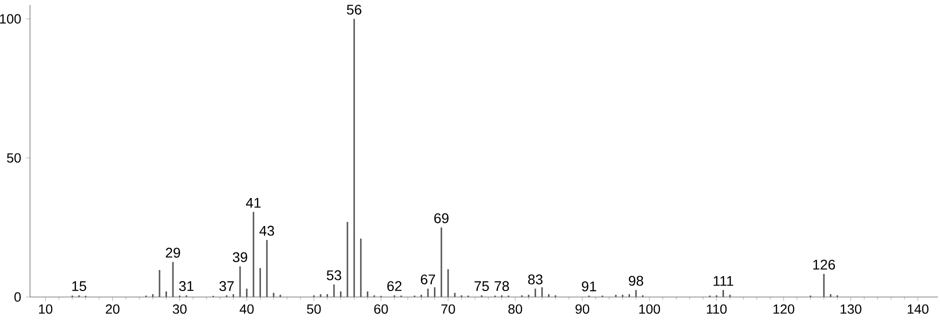  What do you see at coordinates (649, 309) in the screenshot?
I see `x-tick-label: 100` at bounding box center [649, 309].